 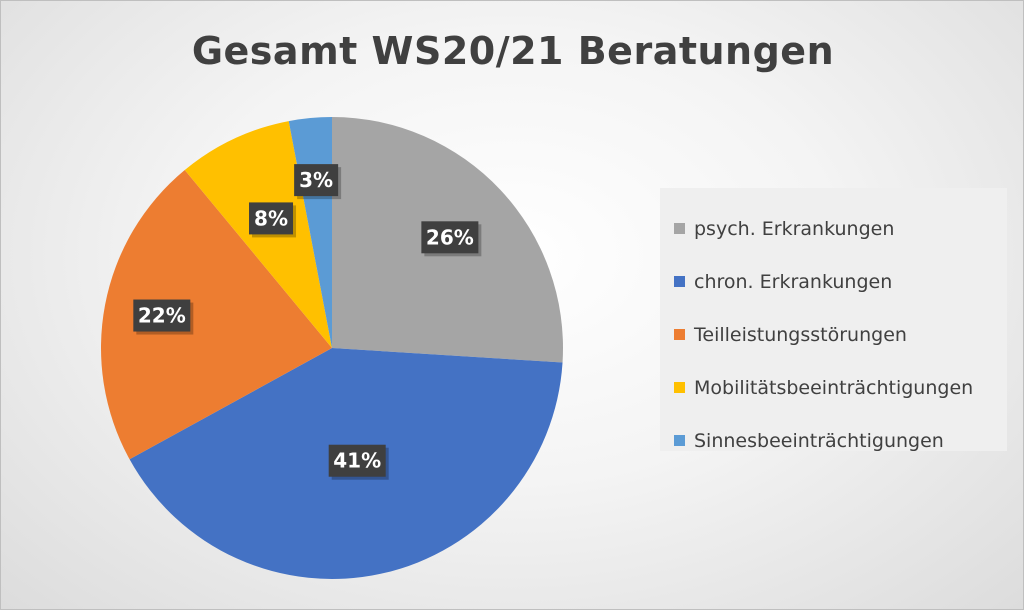 I want to click on legend-item: psych. Erkrankungen, so click(x=840, y=228).